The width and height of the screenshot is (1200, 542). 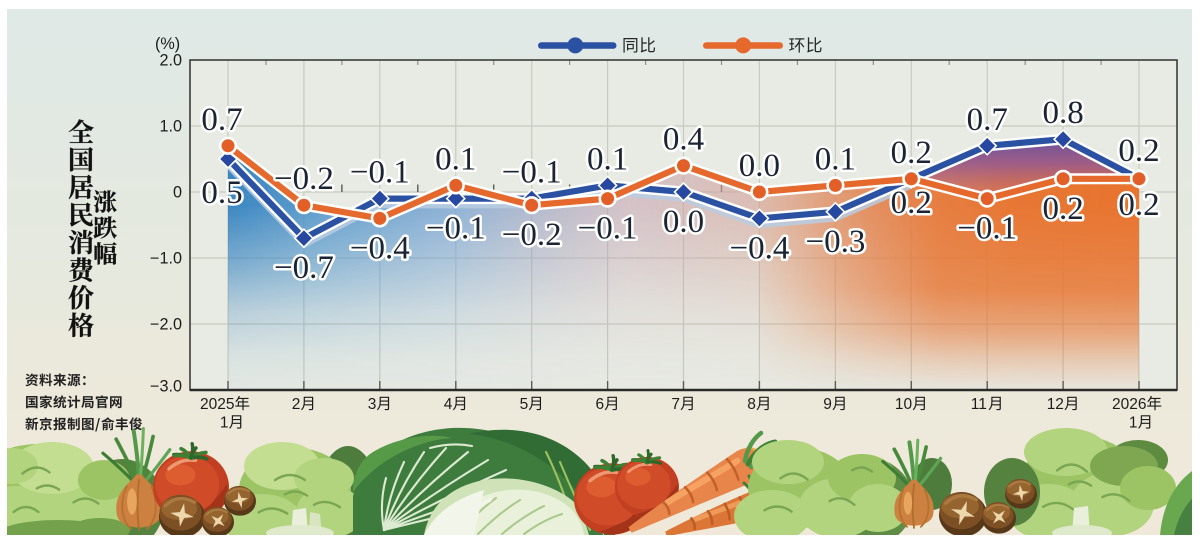 What do you see at coordinates (221, 193) in the screenshot?
I see `svg-text: 0.5` at bounding box center [221, 193].